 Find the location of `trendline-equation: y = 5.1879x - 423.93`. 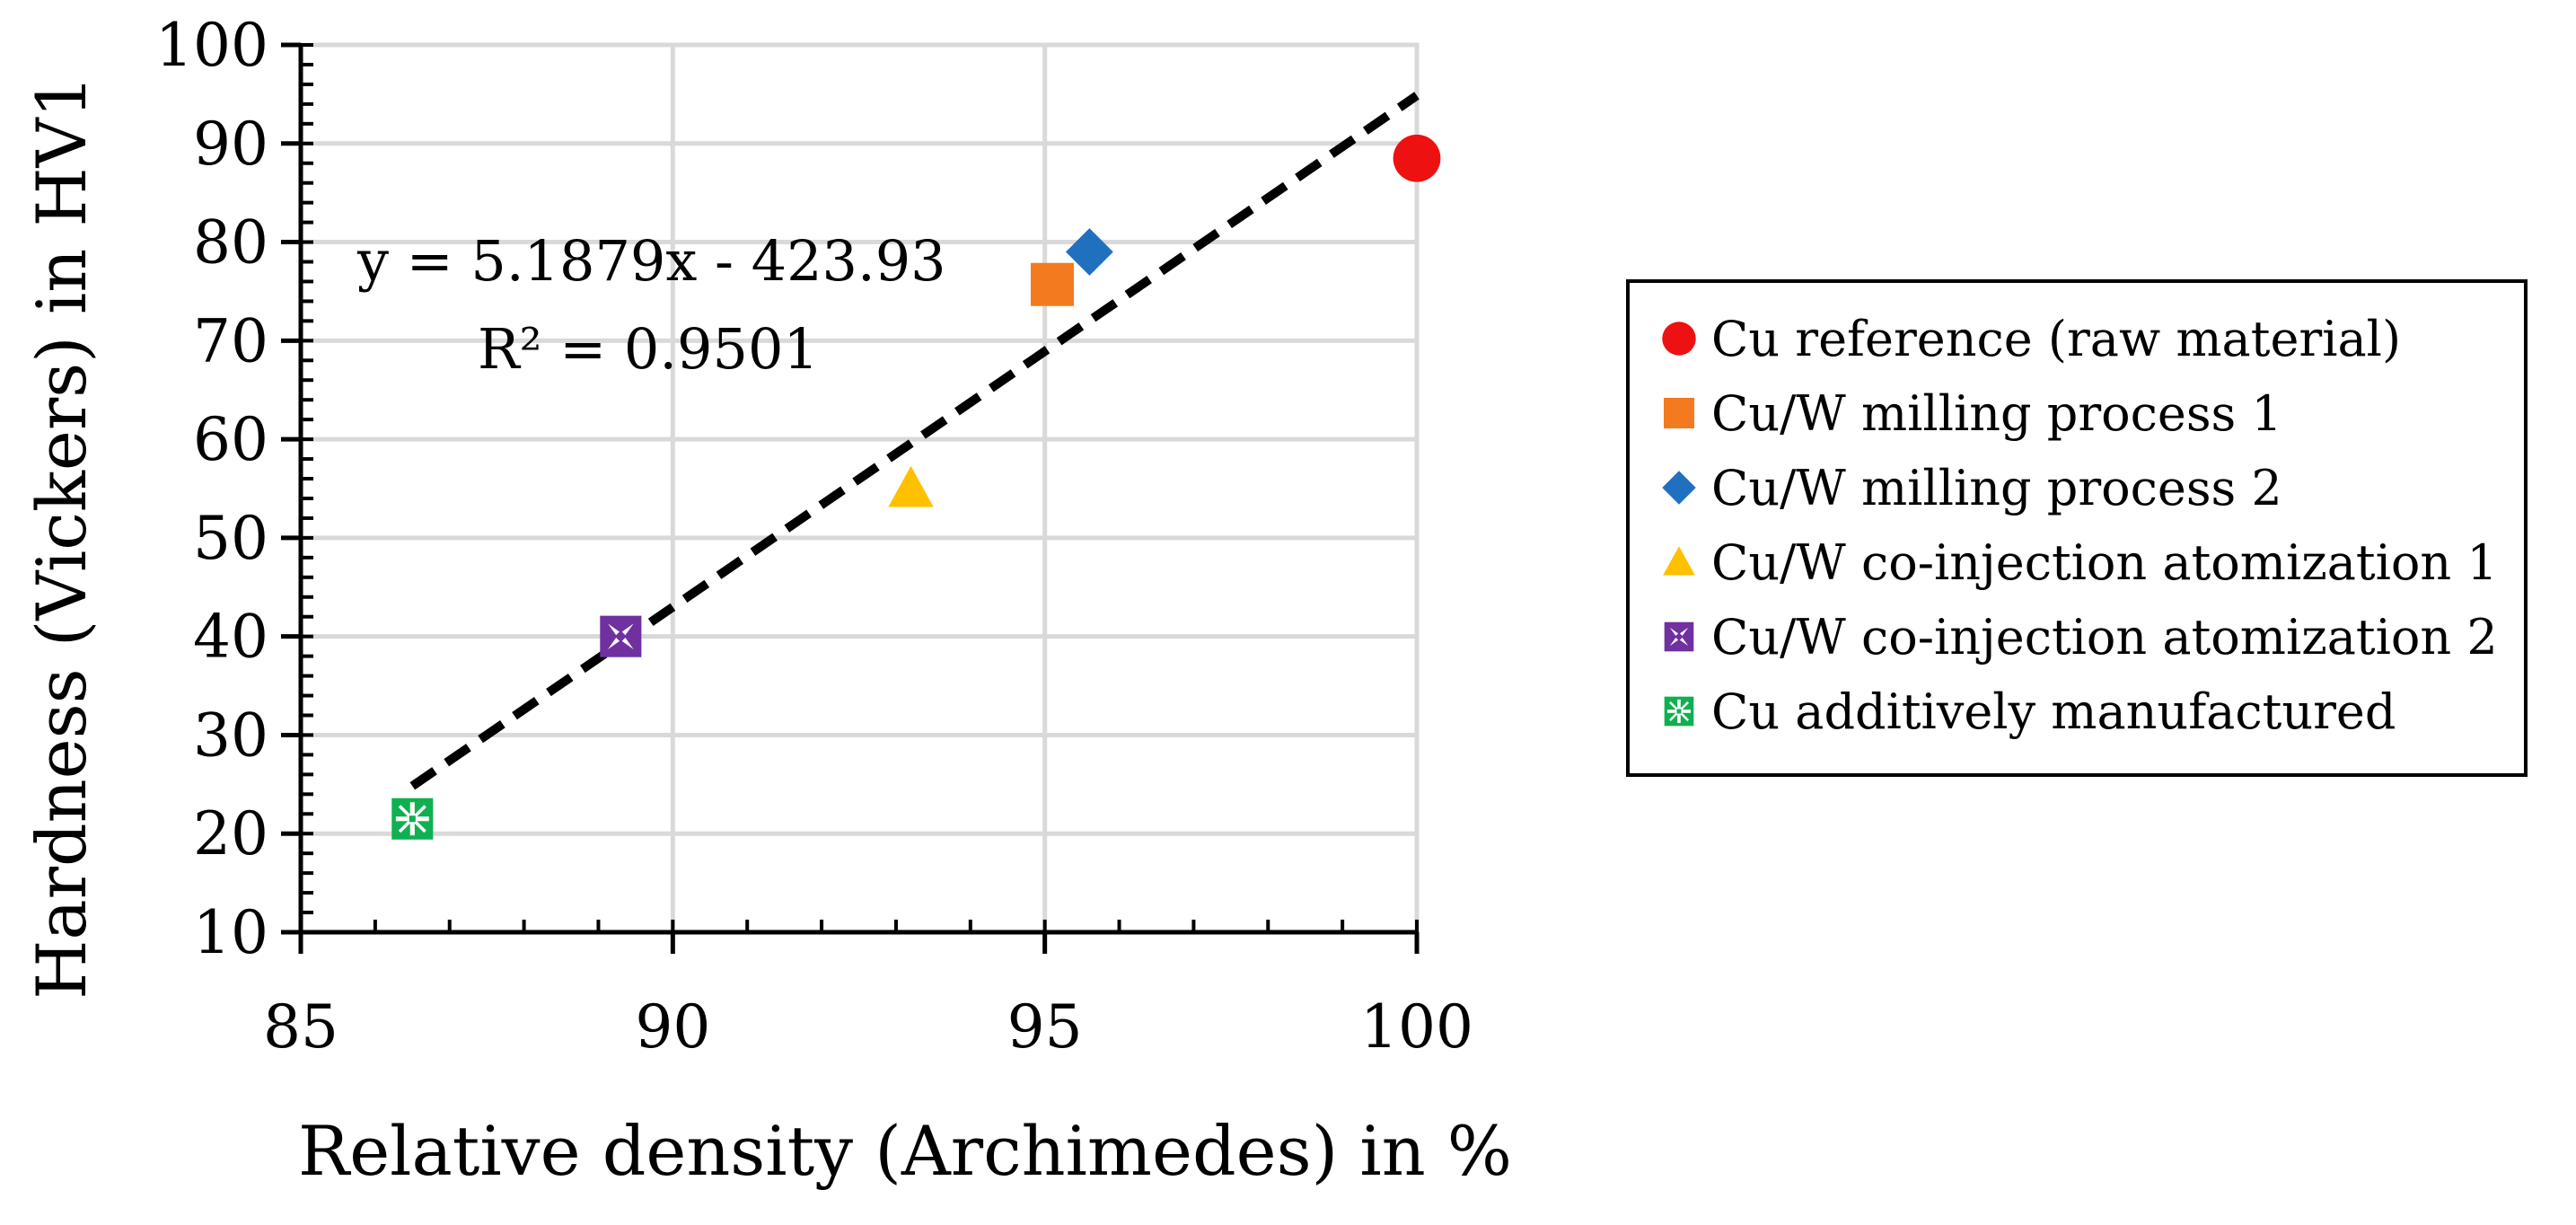

trendline-equation: y = 5.1879x - 423.93 is located at coordinates (651, 261).